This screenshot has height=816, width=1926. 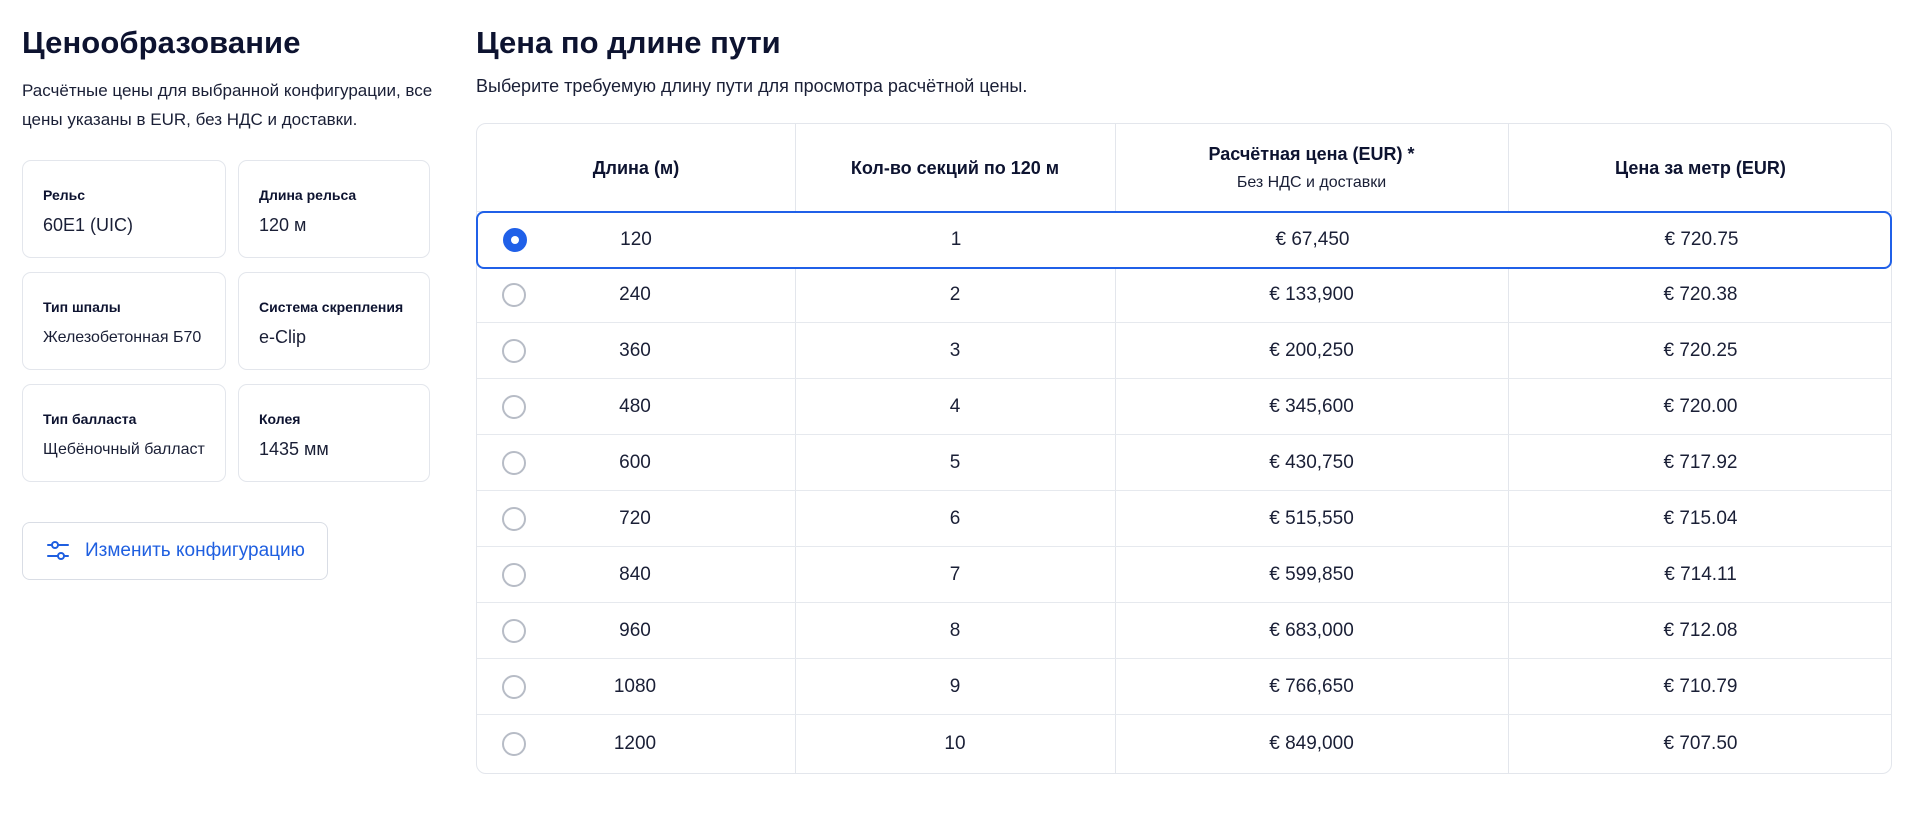 What do you see at coordinates (1311, 182) in the screenshot?
I see `column-header-note: Без НДС и доставки` at bounding box center [1311, 182].